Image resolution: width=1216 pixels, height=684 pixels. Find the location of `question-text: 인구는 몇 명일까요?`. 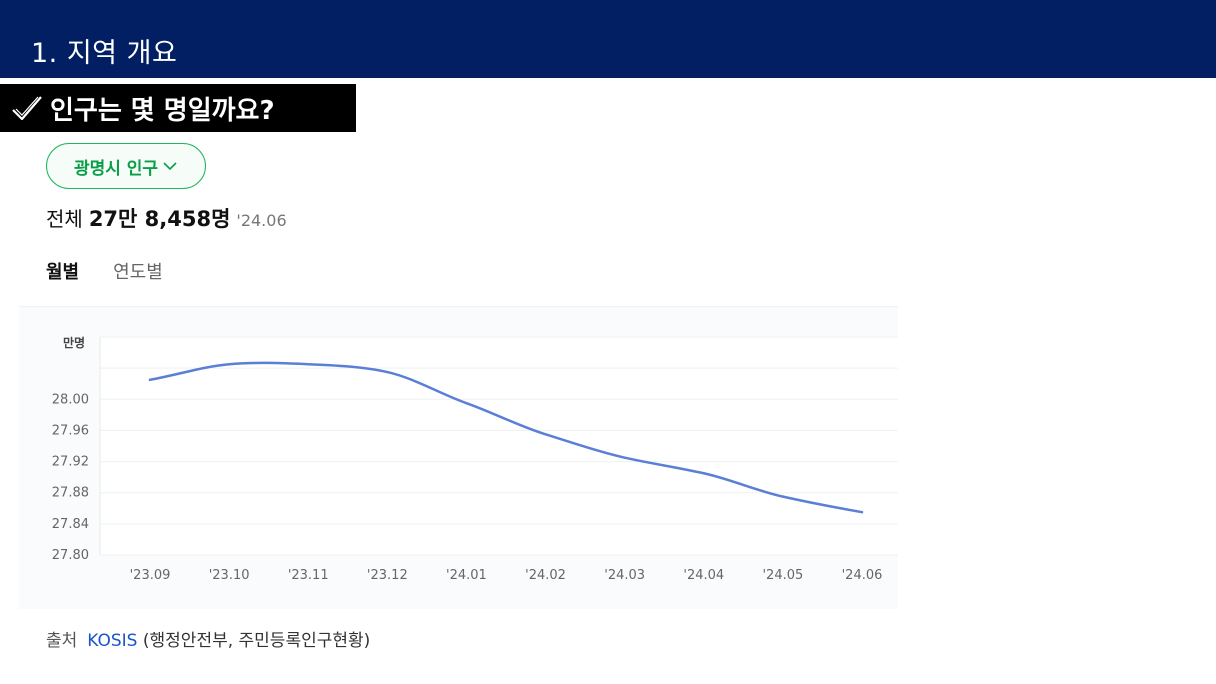

question-text: 인구는 몇 명일까요? is located at coordinates (162, 110).